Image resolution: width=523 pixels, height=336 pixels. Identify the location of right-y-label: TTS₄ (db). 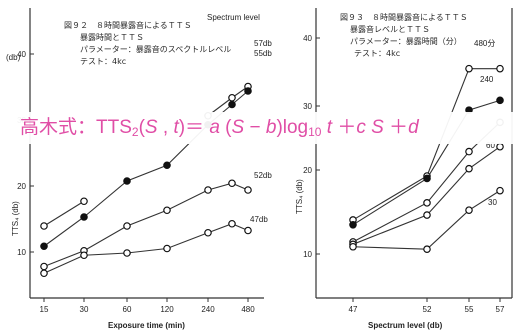
(299, 196).